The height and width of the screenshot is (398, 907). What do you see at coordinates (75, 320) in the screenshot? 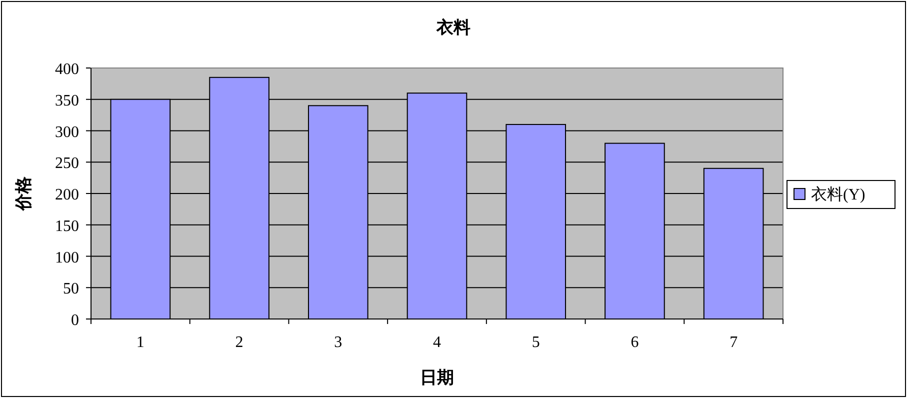
I see `y-tick-label: 0` at bounding box center [75, 320].